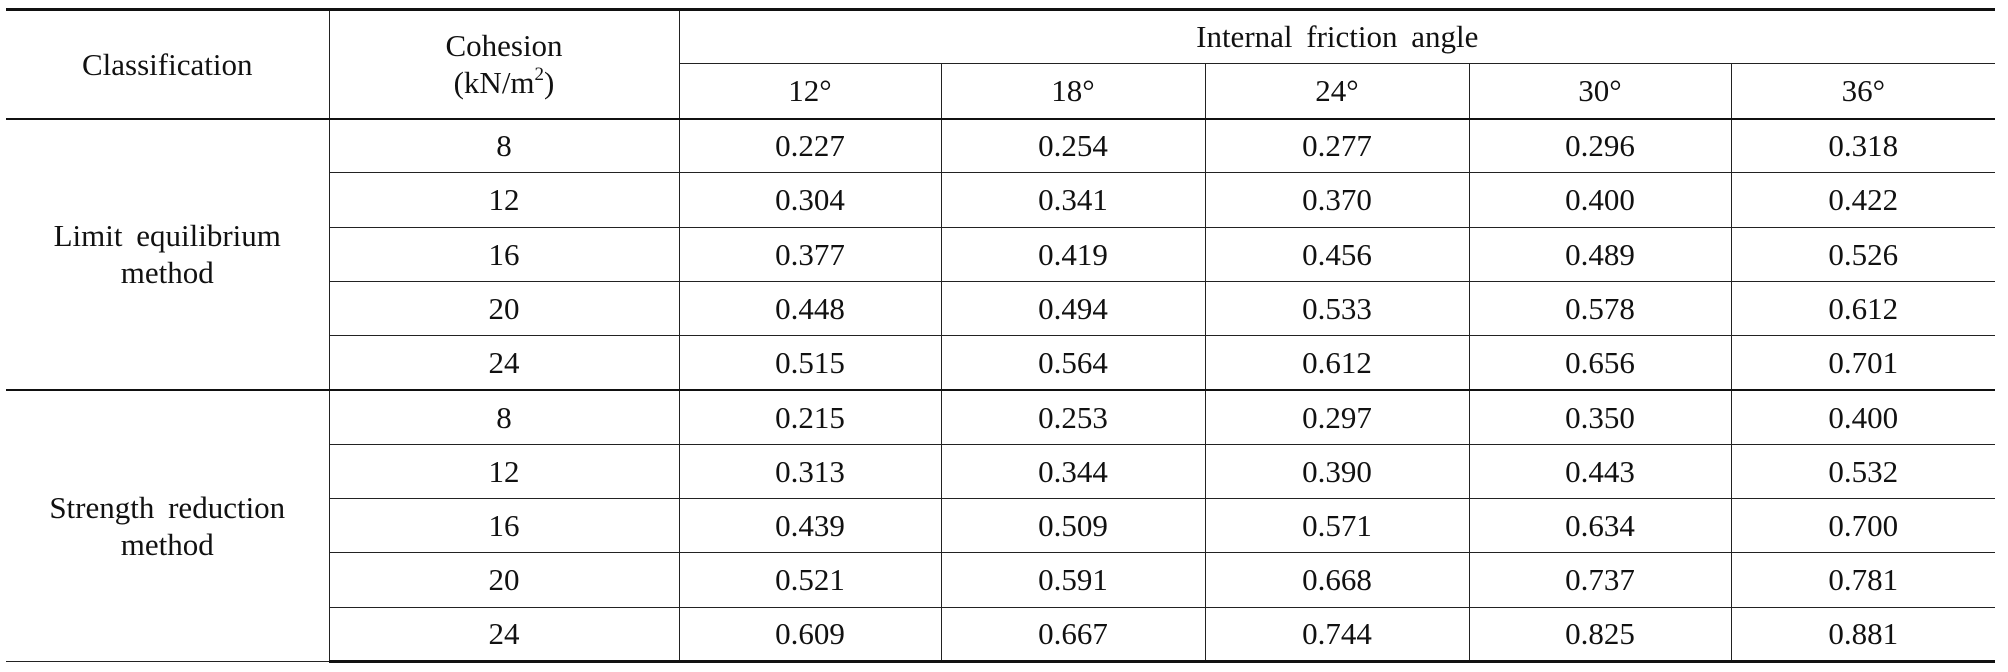 The height and width of the screenshot is (672, 2008). I want to click on value-cell: 0.533, so click(1337, 308).